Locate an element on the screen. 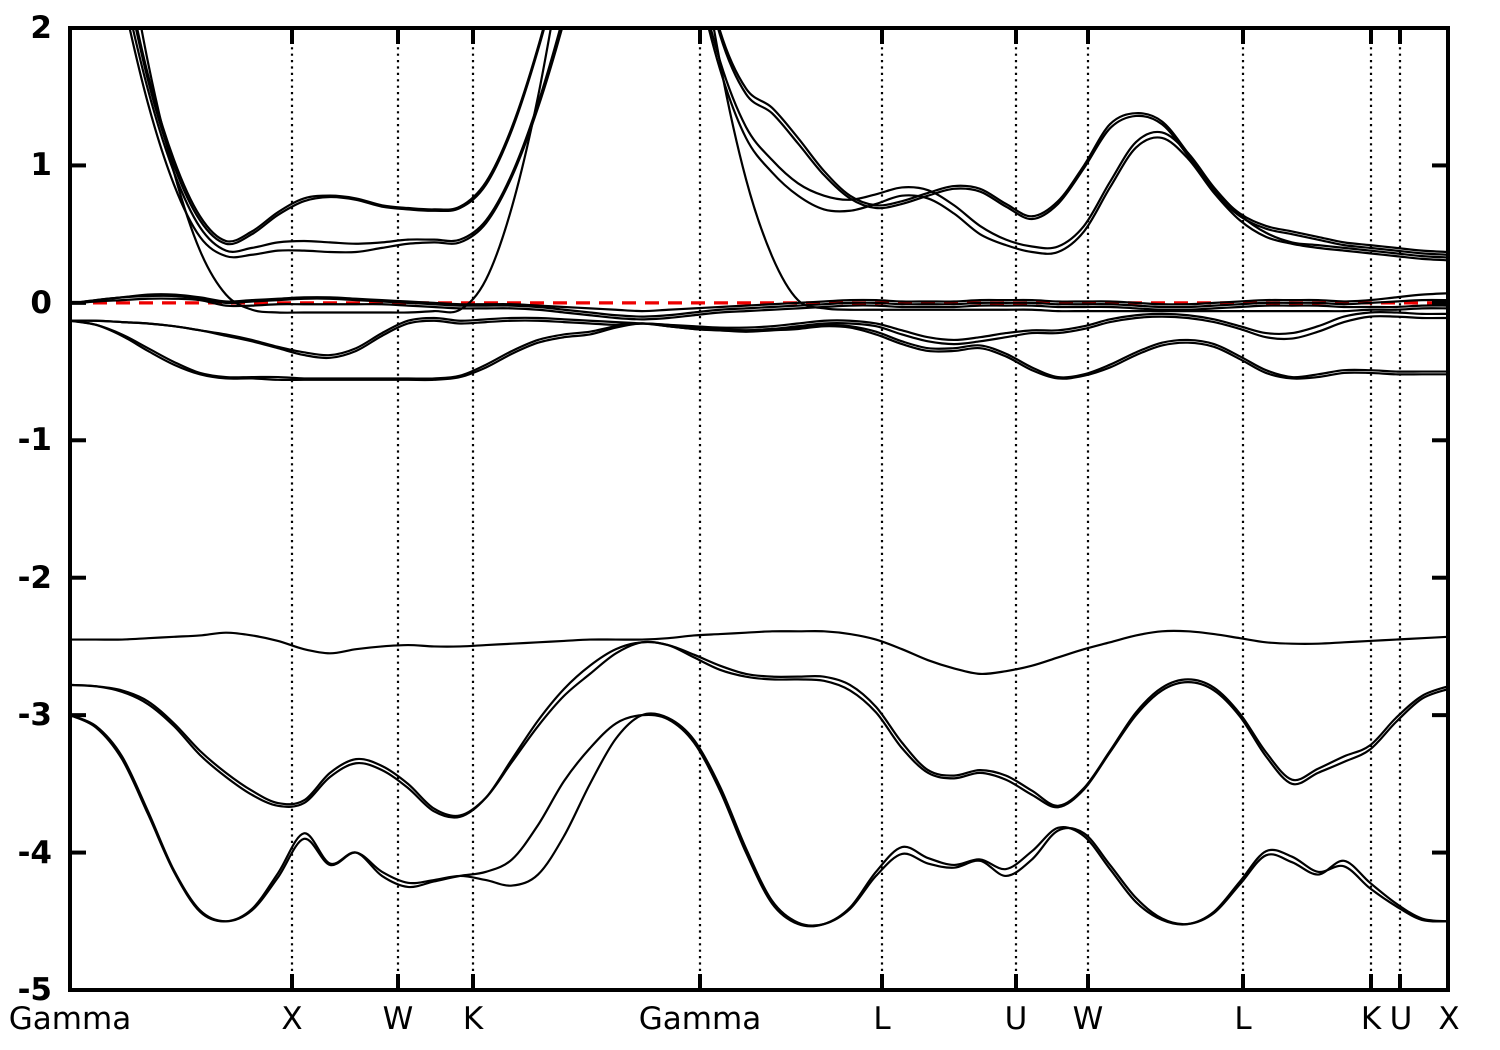  xtick-label-x-2: X is located at coordinates (1449, 1019).